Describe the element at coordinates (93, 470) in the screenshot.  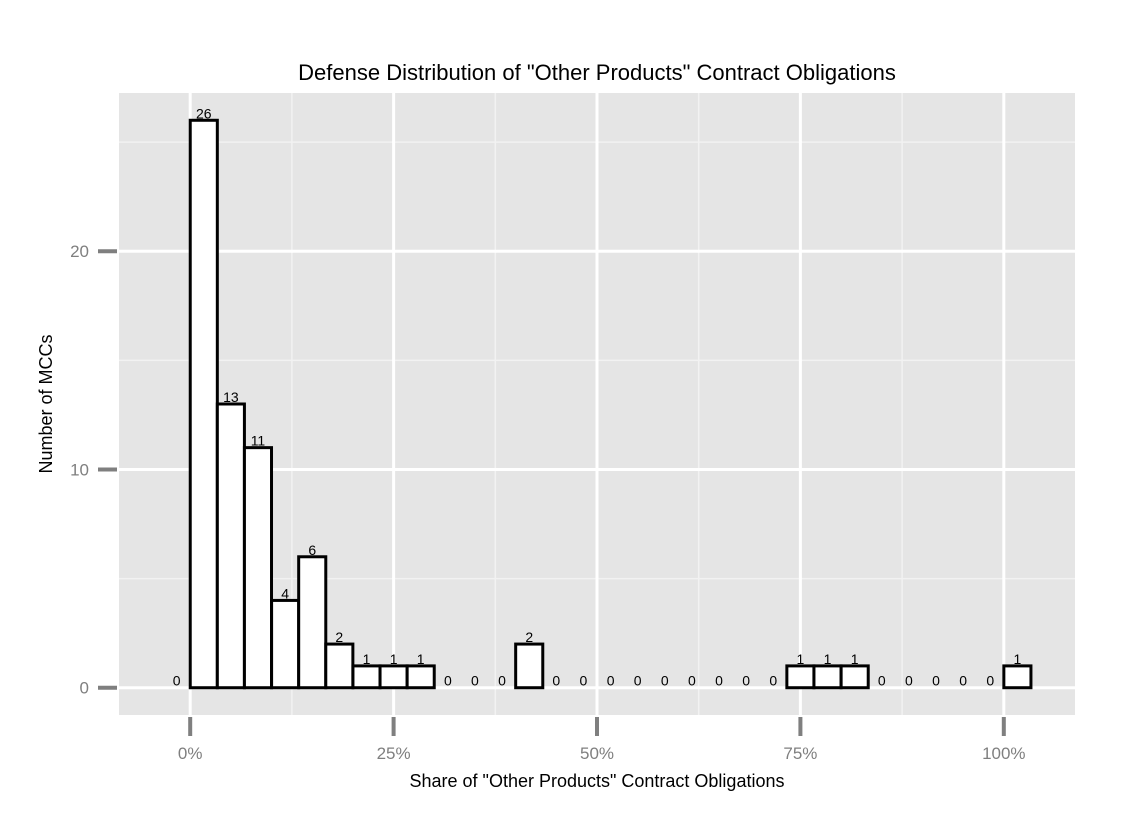
I see `y-axis: 0 10 20` at that location.